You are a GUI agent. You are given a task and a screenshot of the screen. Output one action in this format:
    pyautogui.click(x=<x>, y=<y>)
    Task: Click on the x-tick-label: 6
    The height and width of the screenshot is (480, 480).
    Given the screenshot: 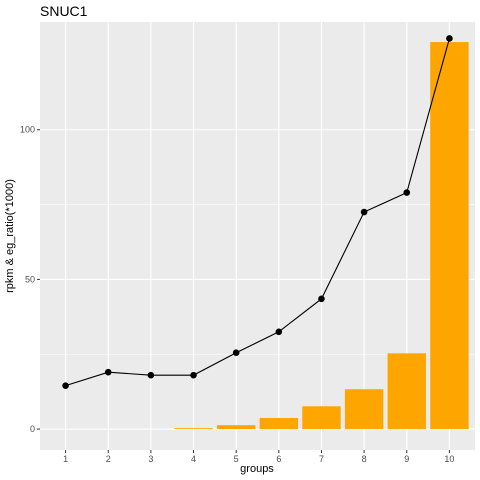 What is the action you would take?
    pyautogui.click(x=278, y=459)
    